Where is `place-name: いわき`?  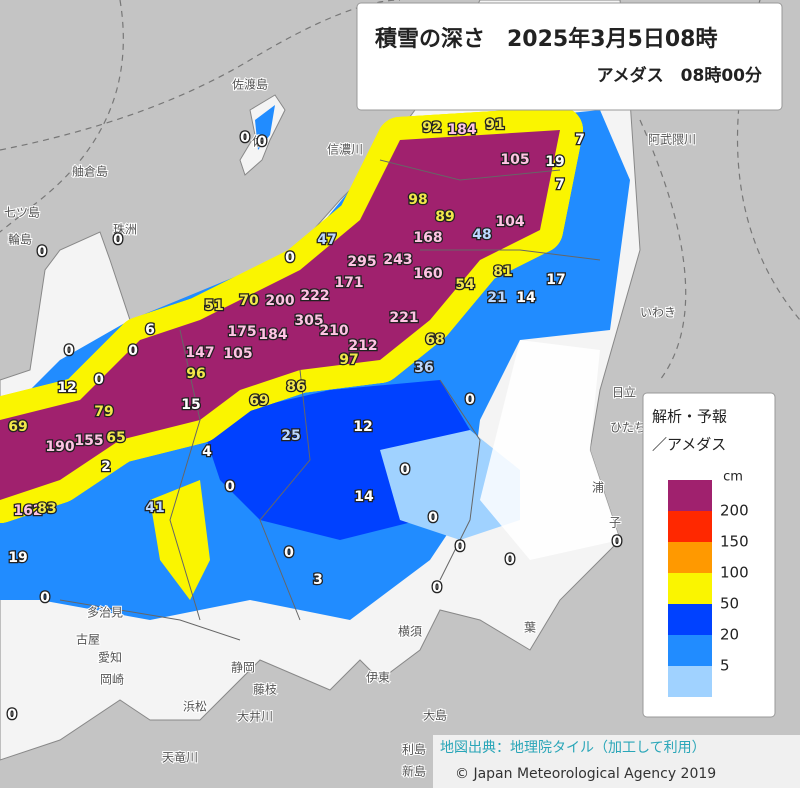 place-name: いわき is located at coordinates (658, 313).